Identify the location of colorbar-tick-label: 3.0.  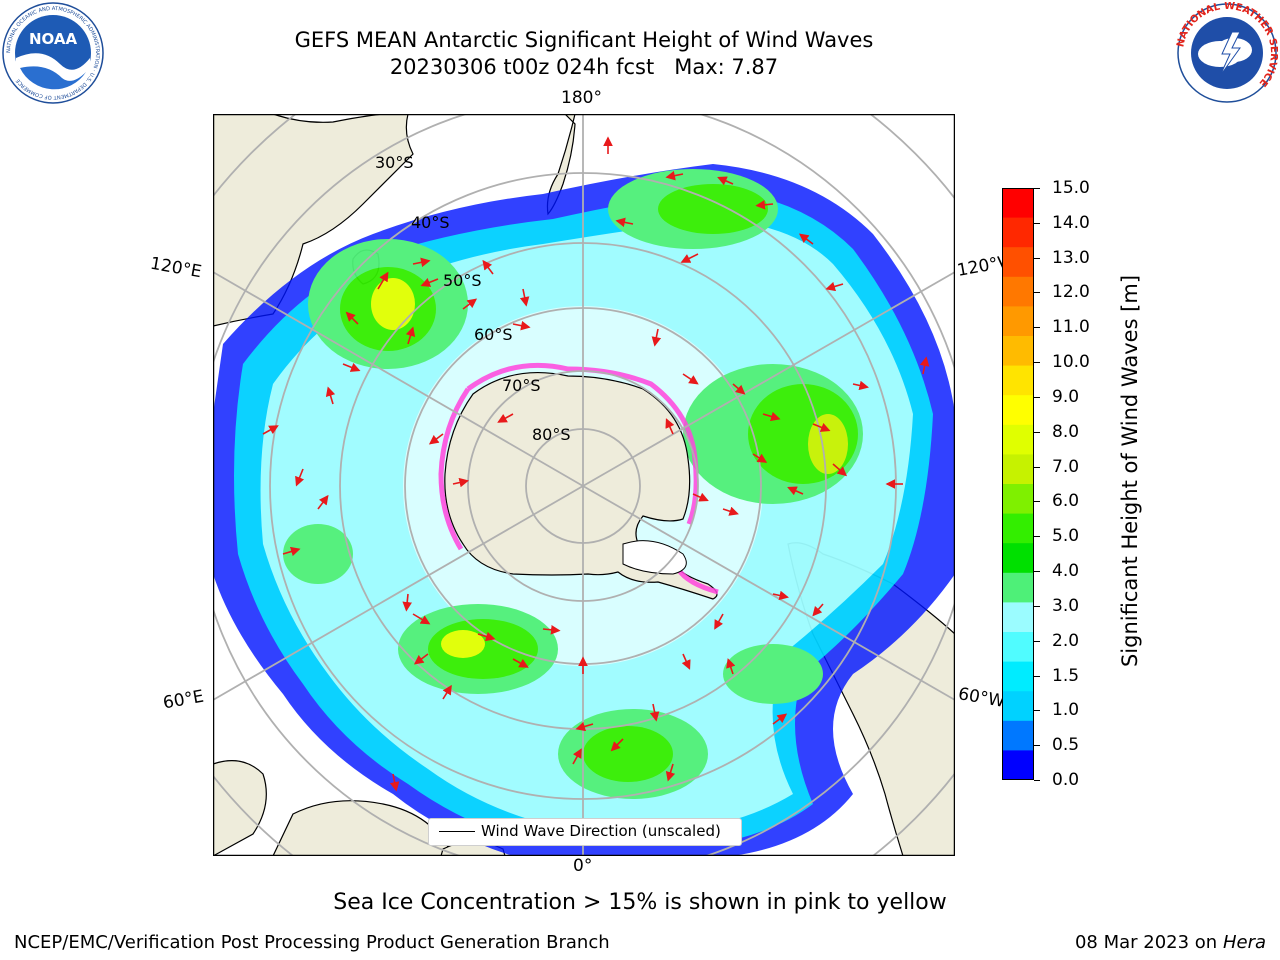
(1066, 605).